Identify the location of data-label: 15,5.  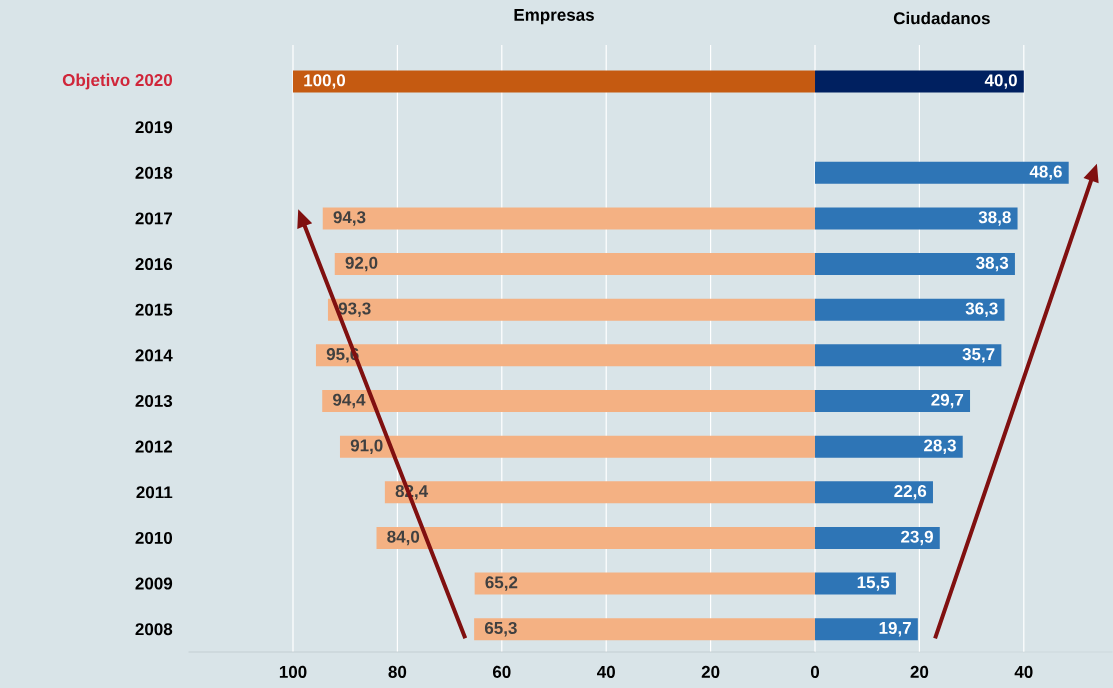
(873, 583).